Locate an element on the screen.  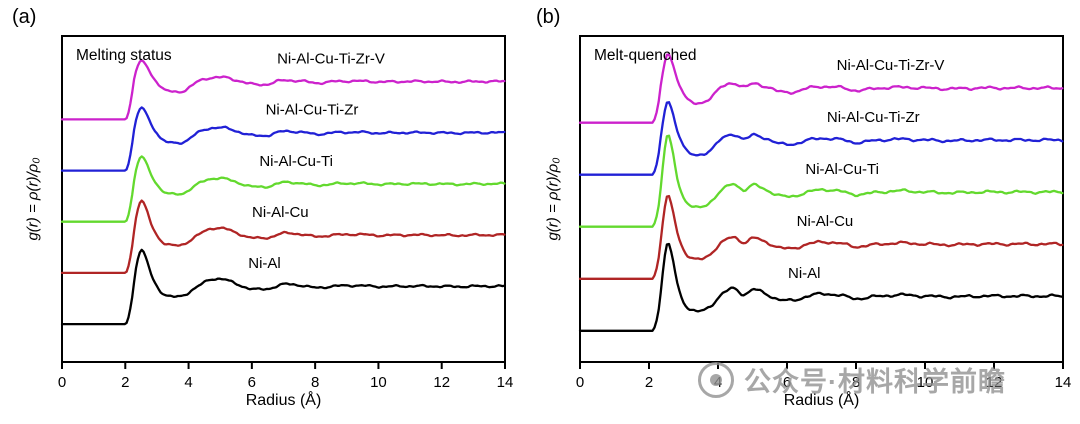
panel-b-title: Melt-quenched is located at coordinates (645, 55).